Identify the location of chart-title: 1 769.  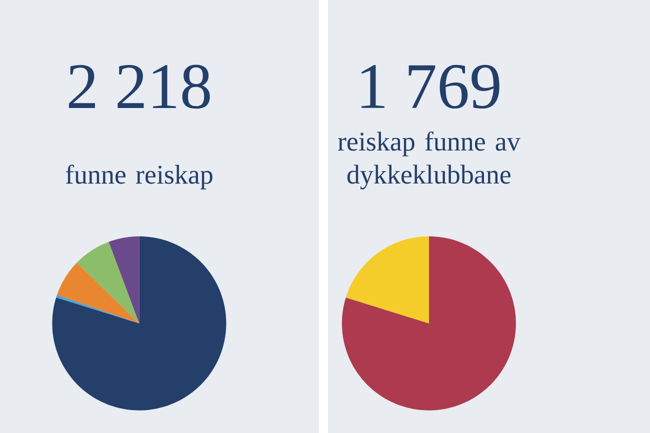
(430, 86).